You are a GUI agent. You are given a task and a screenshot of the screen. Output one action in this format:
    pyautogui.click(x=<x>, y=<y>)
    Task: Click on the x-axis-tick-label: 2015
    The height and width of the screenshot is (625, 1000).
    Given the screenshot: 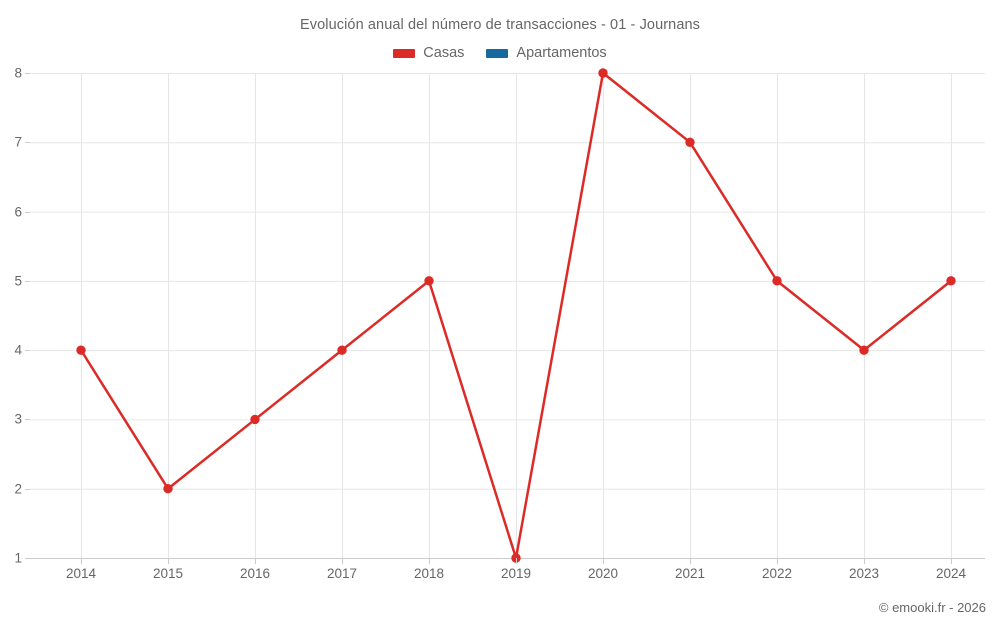 What is the action you would take?
    pyautogui.click(x=168, y=573)
    